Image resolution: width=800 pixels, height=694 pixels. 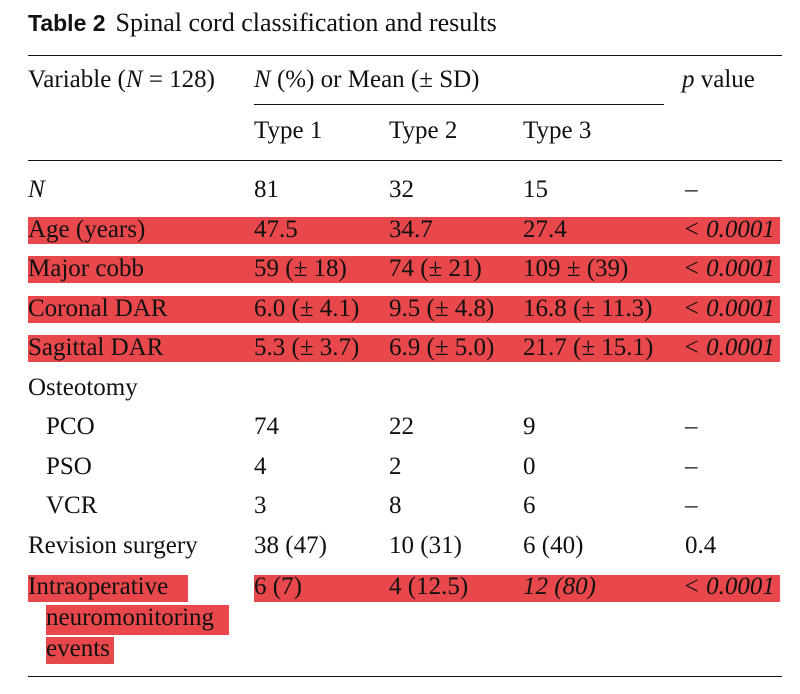 I want to click on row-type3: 27.4, so click(x=545, y=229).